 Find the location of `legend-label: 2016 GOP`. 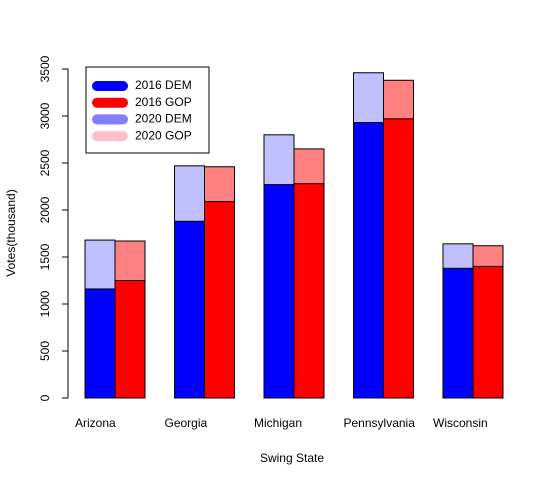

legend-label: 2016 GOP is located at coordinates (163, 102).